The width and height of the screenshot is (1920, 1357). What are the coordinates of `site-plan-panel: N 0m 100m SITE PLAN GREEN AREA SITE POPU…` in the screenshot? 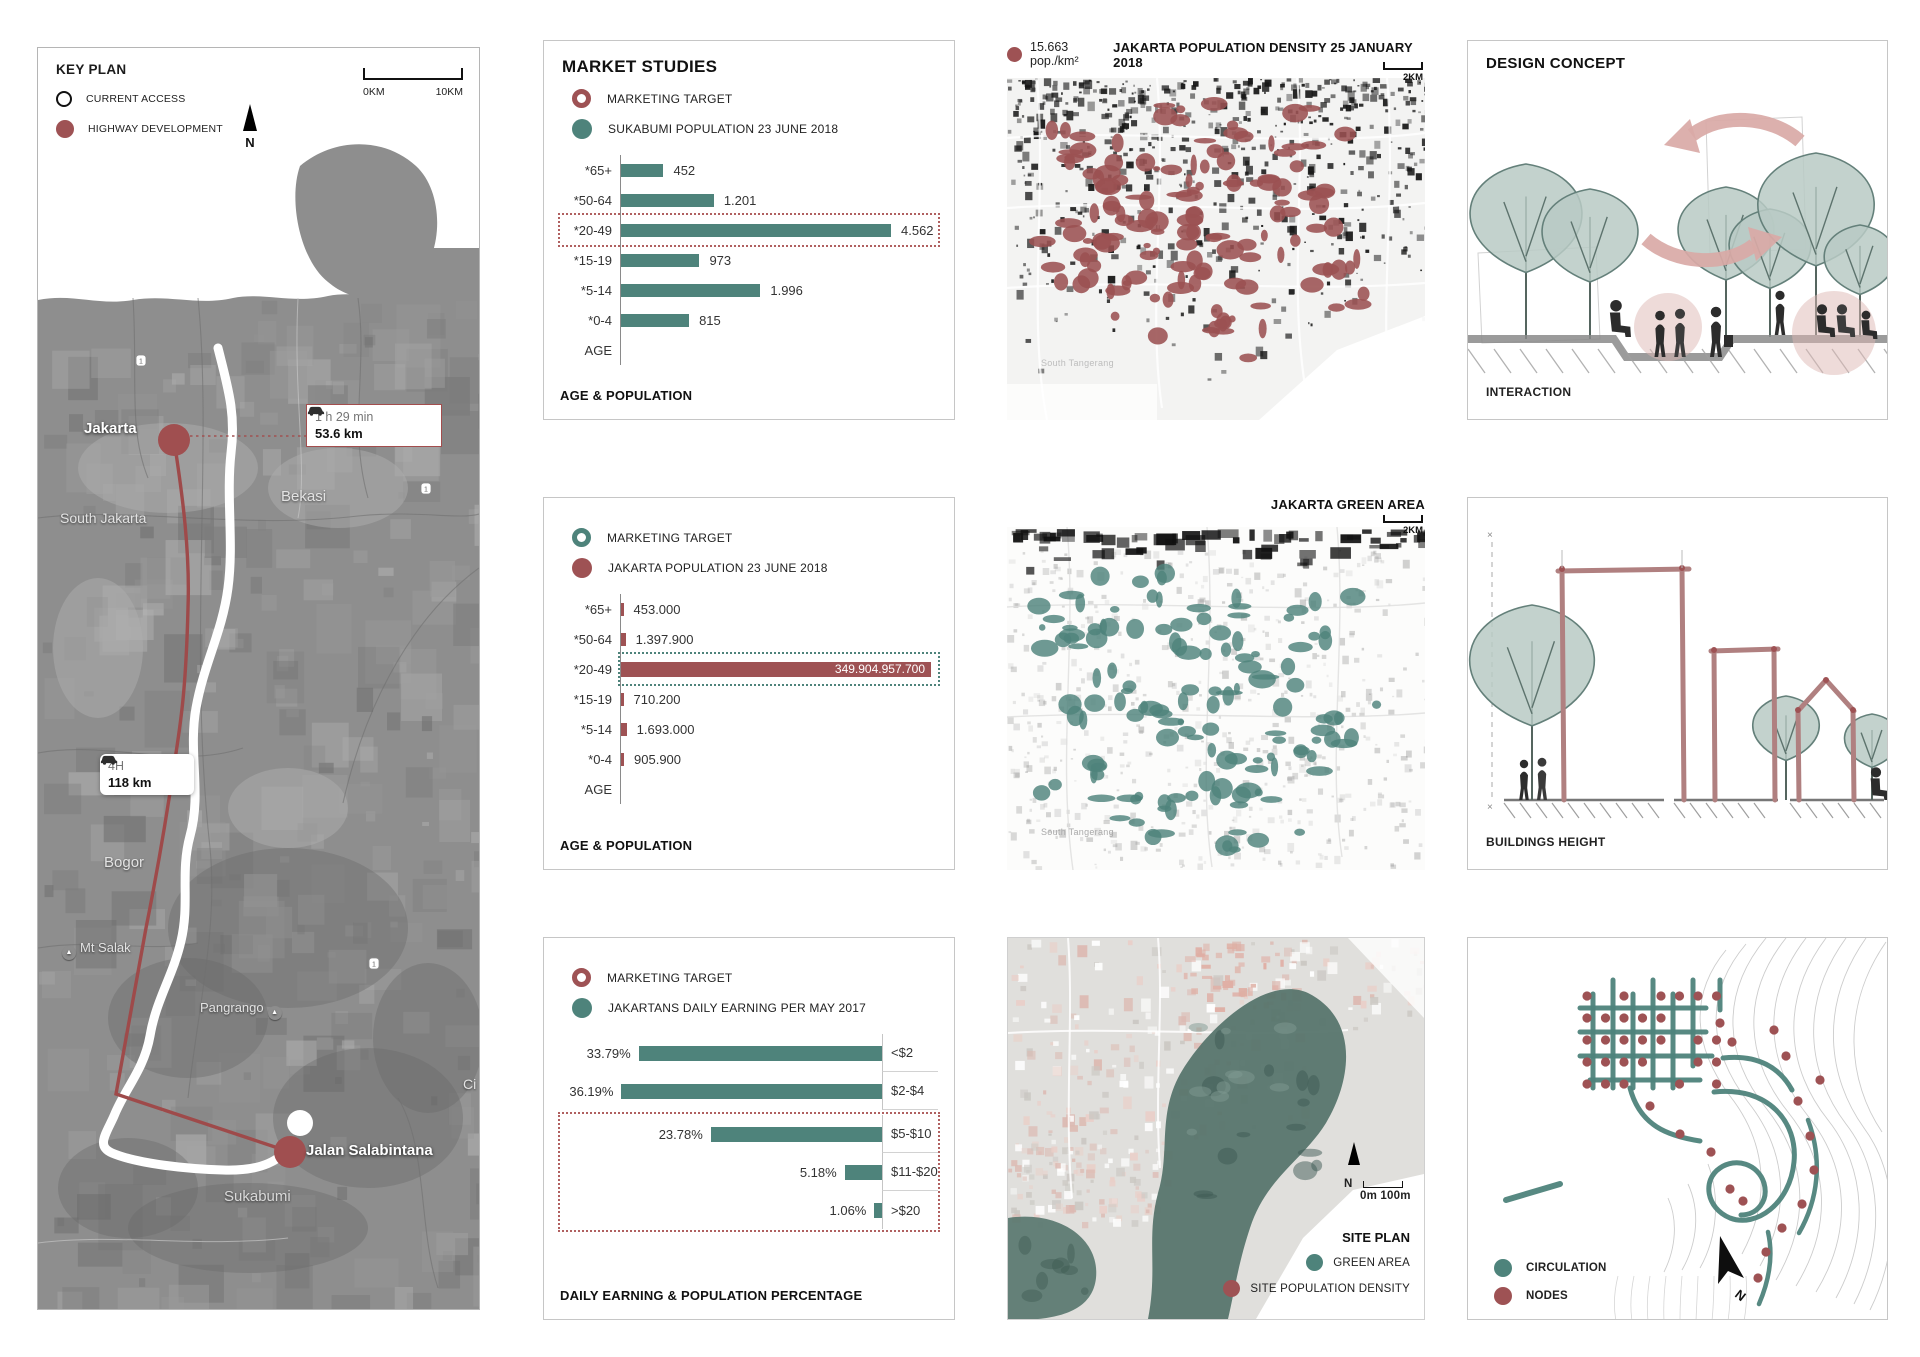 It's located at (1217, 1128).